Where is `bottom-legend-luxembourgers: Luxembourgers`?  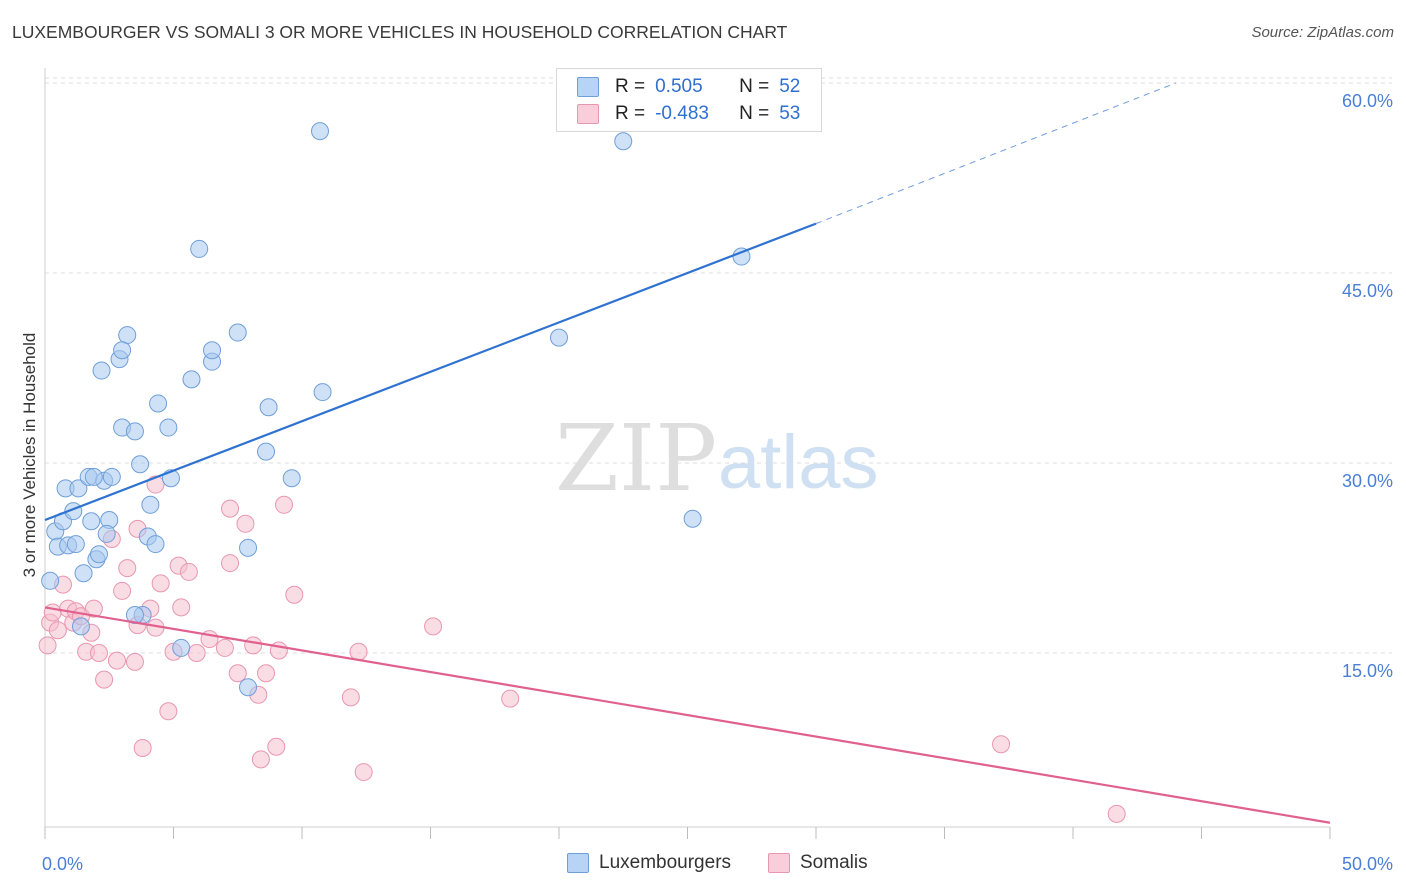
bottom-legend-luxembourgers: Luxembourgers is located at coordinates (649, 863).